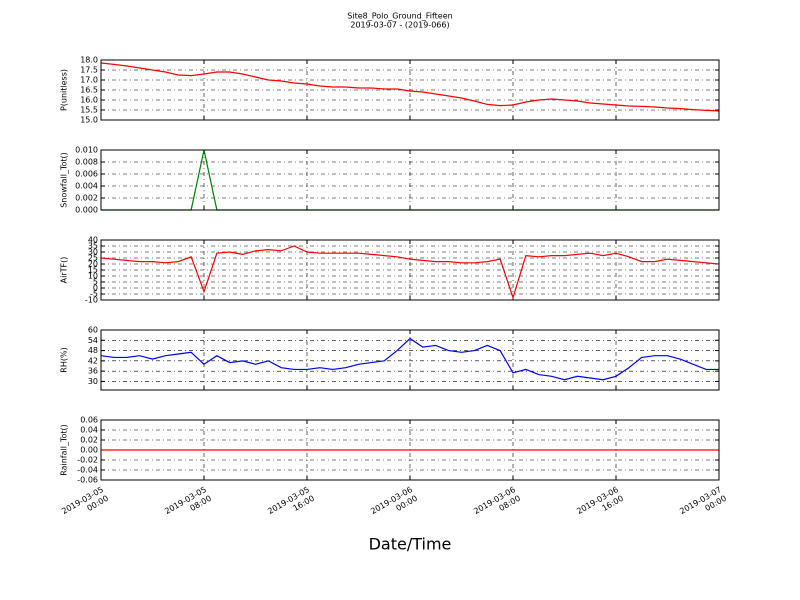  What do you see at coordinates (64, 180) in the screenshot?
I see `y-axis-label: Snowfall_Tot()` at bounding box center [64, 180].